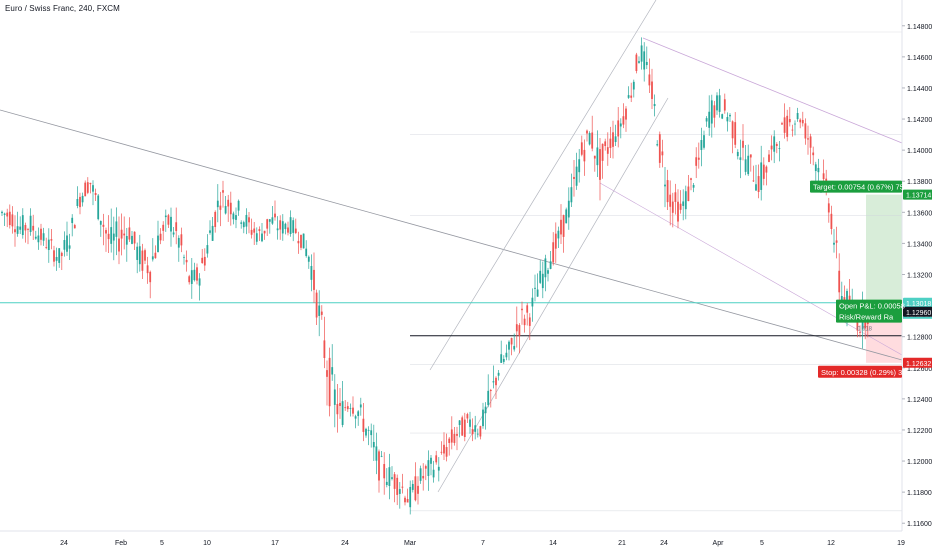 The height and width of the screenshot is (555, 932). What do you see at coordinates (872, 306) in the screenshot?
I see `open-pnl-label: Open P&L: 0.00058` at bounding box center [872, 306].